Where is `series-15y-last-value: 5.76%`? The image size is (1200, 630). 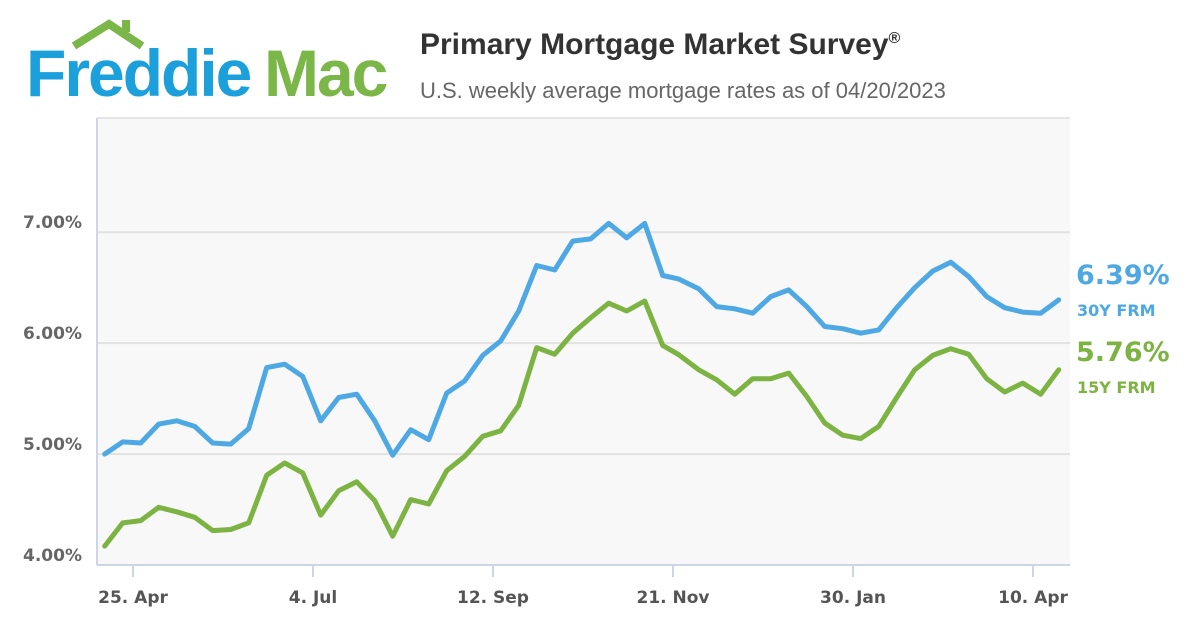 series-15y-last-value: 5.76% is located at coordinates (1123, 352).